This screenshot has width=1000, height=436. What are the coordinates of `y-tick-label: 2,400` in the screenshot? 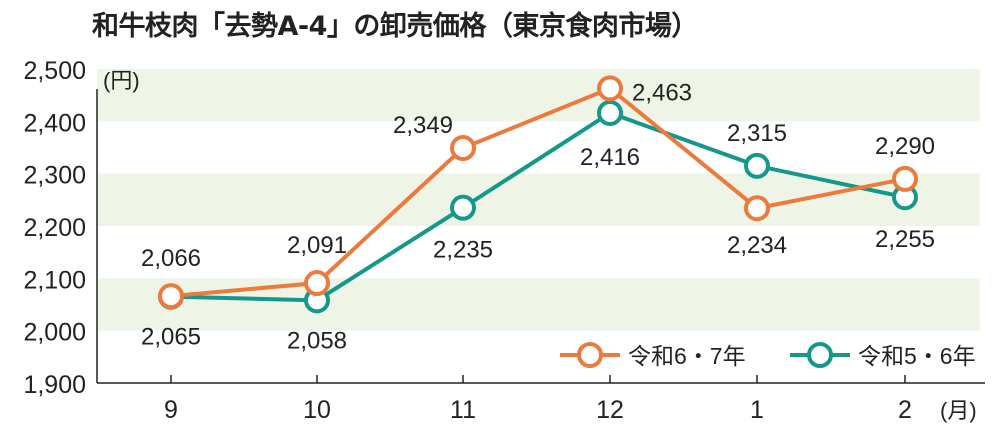 It's located at (54, 123).